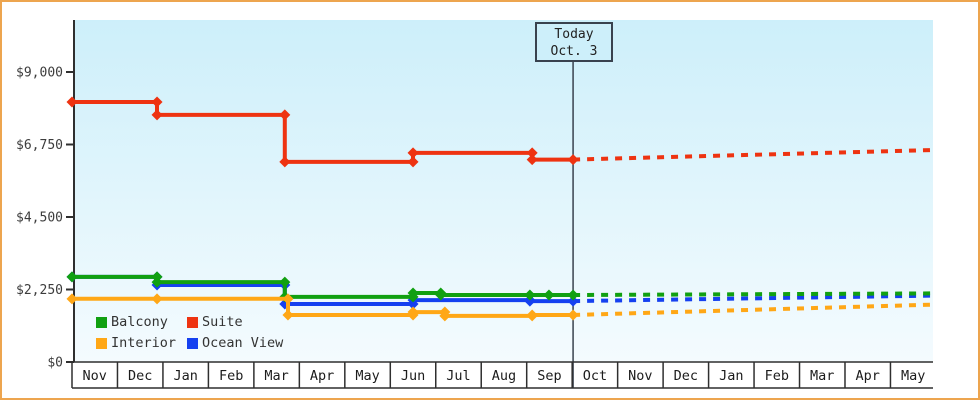 This screenshot has height=400, width=980. What do you see at coordinates (192, 322) in the screenshot?
I see `suite-color-swatch` at bounding box center [192, 322].